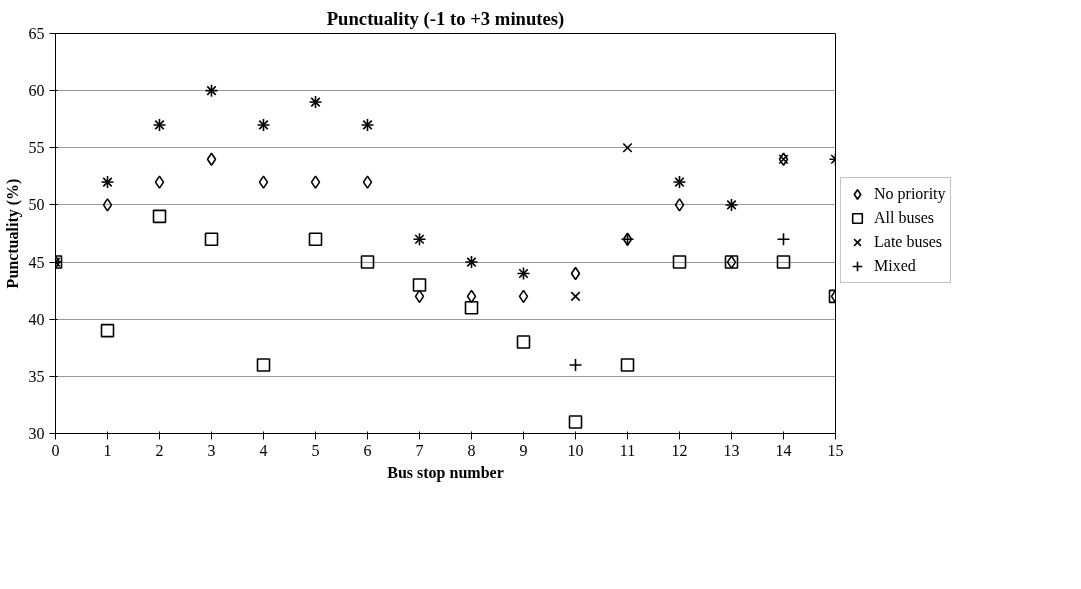 This screenshot has height=589, width=1081. I want to click on y-tick-label: 60, so click(36, 91).